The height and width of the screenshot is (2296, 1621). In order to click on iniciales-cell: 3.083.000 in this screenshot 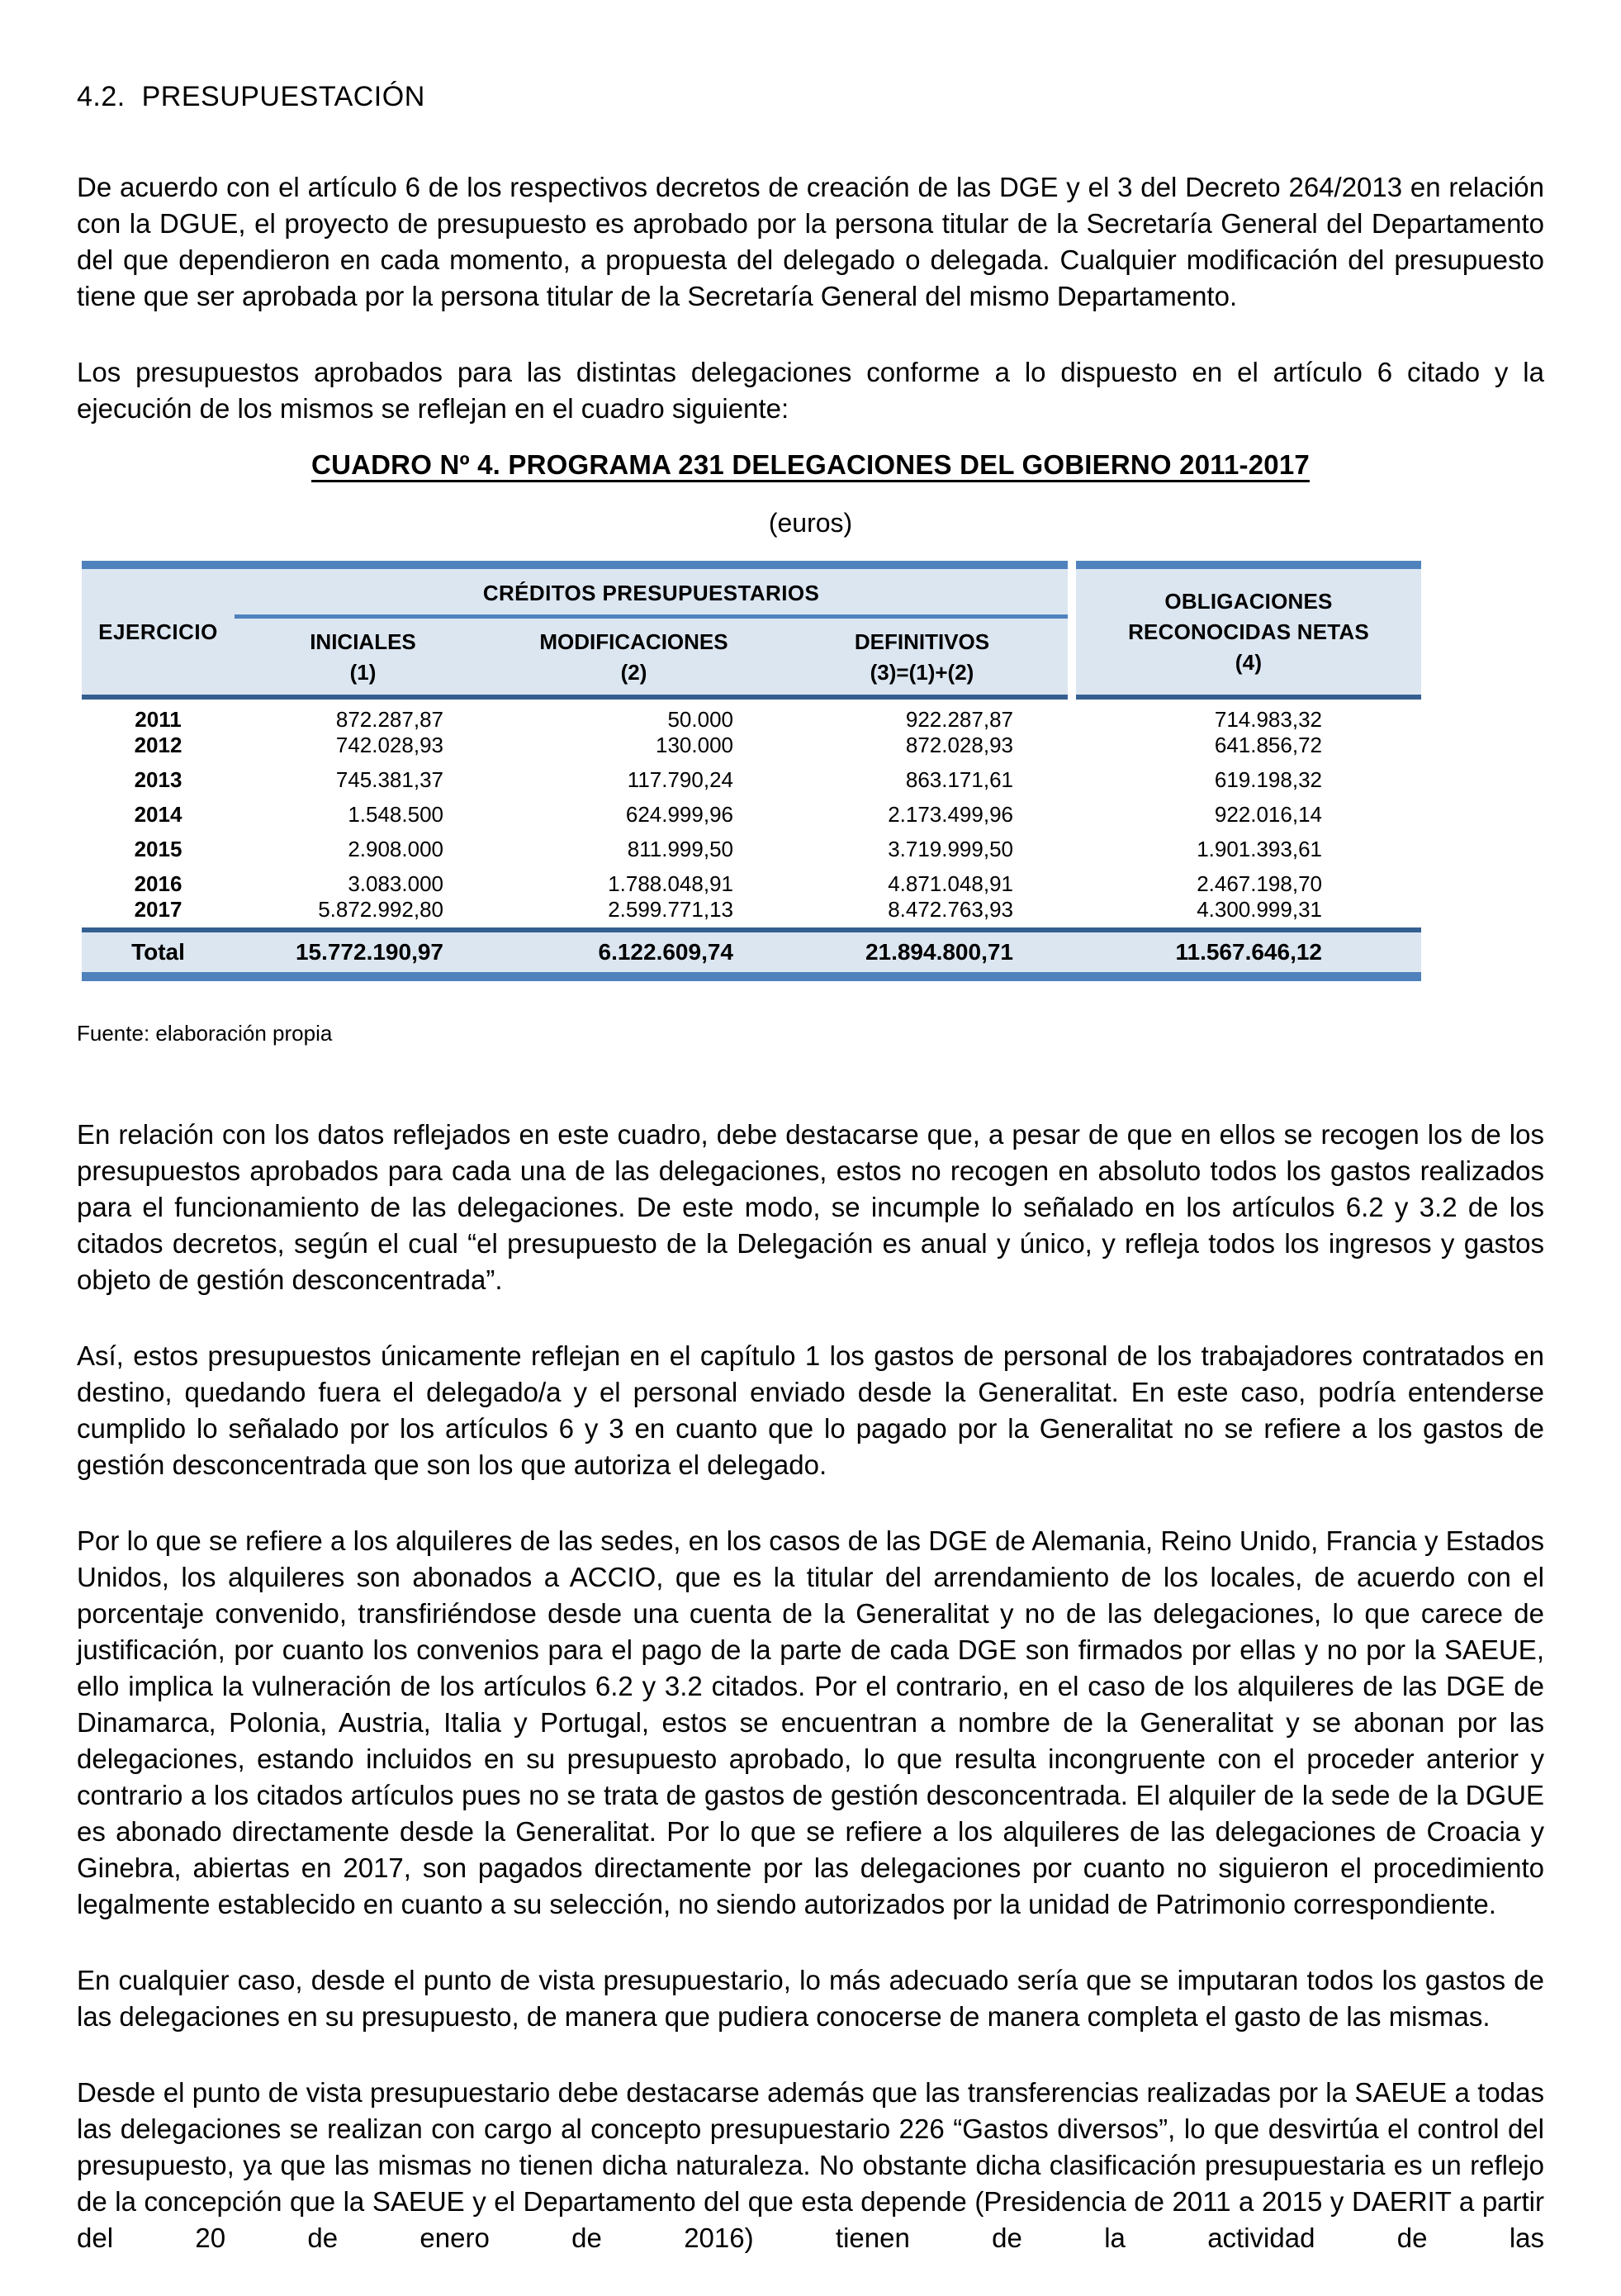, I will do `click(395, 883)`.